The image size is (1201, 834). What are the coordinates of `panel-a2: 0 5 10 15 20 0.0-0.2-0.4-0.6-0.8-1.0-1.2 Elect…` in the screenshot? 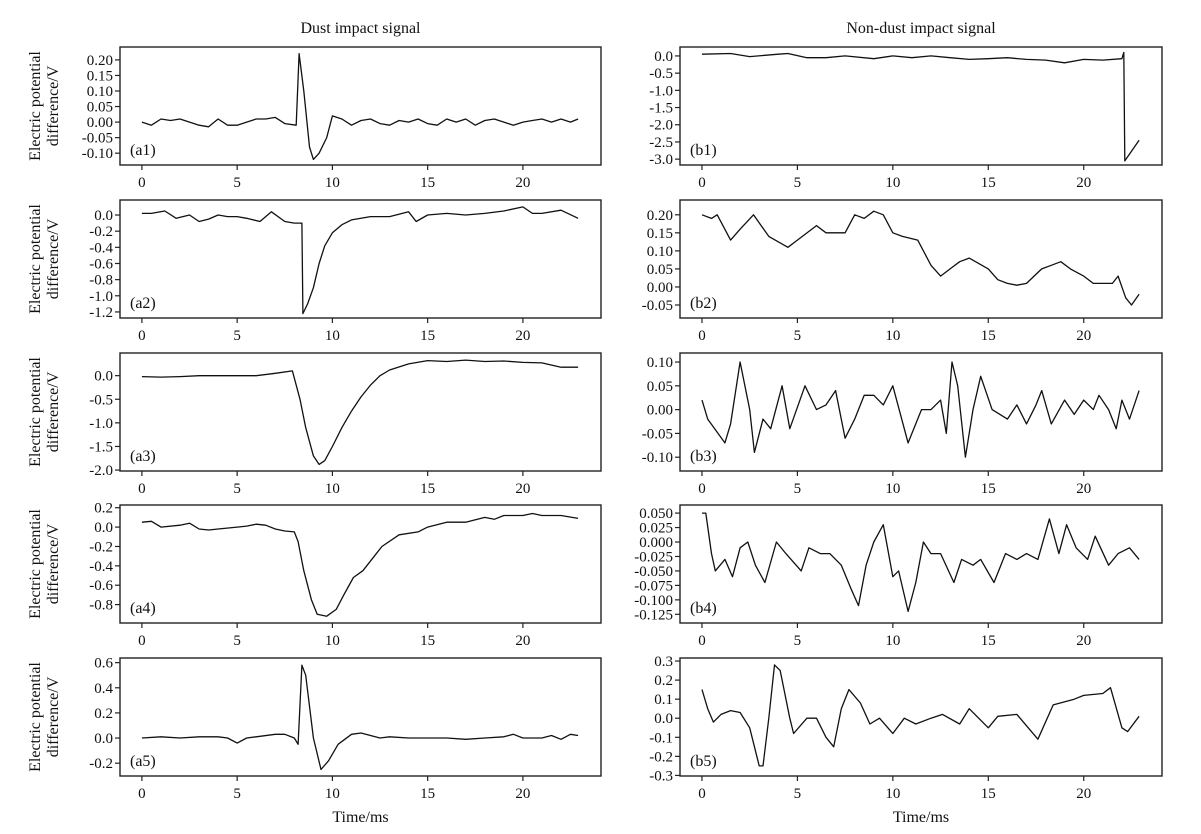 It's located at (314, 271).